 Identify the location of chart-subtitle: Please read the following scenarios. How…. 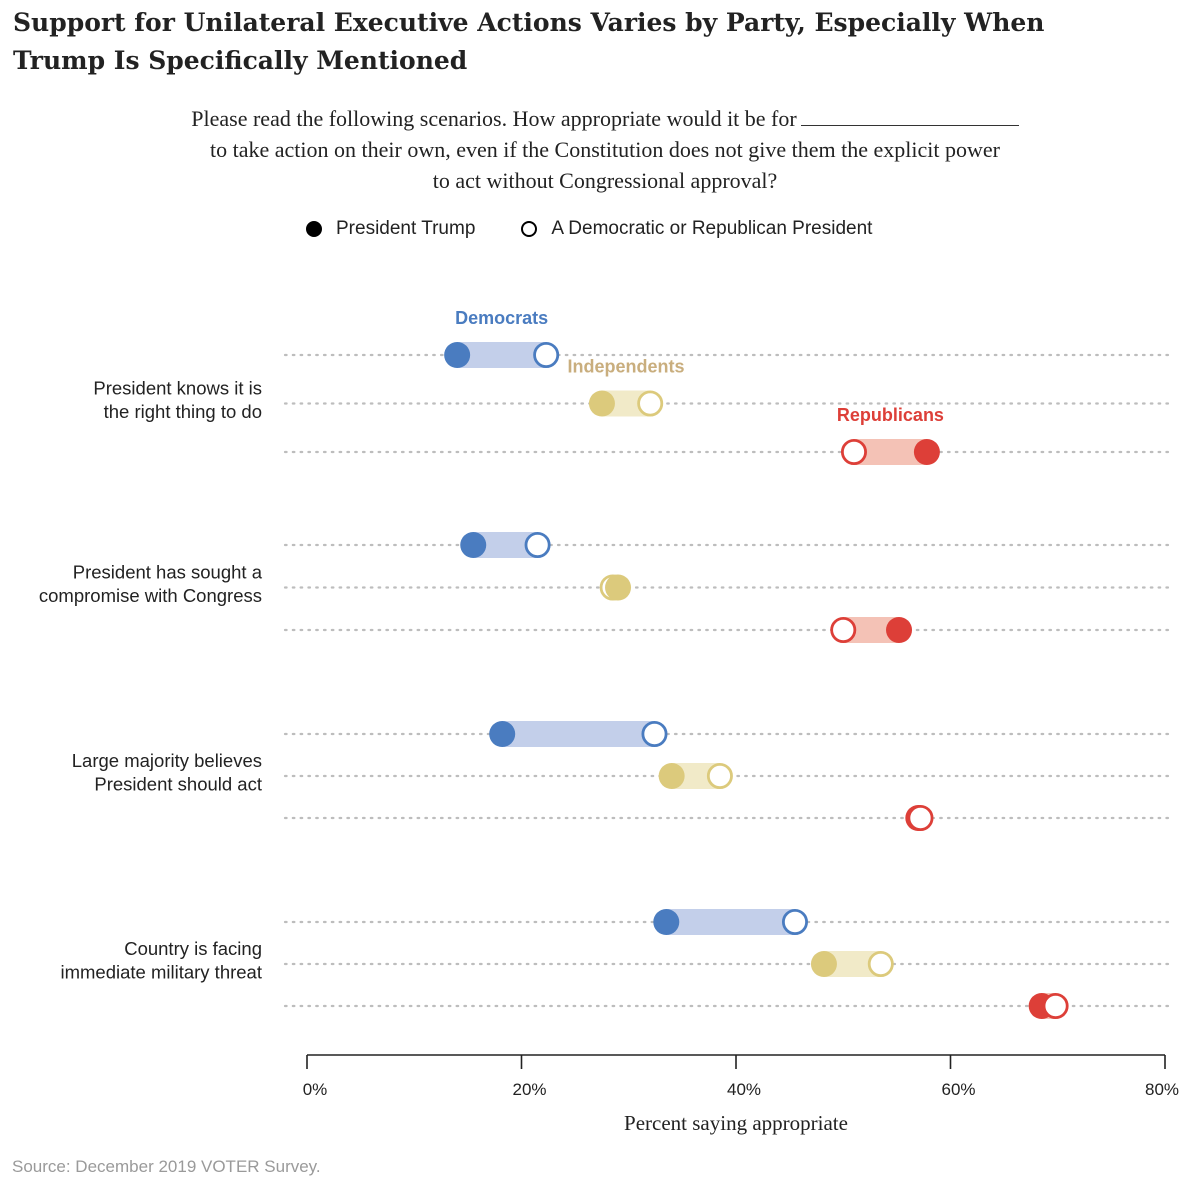
(605, 149).